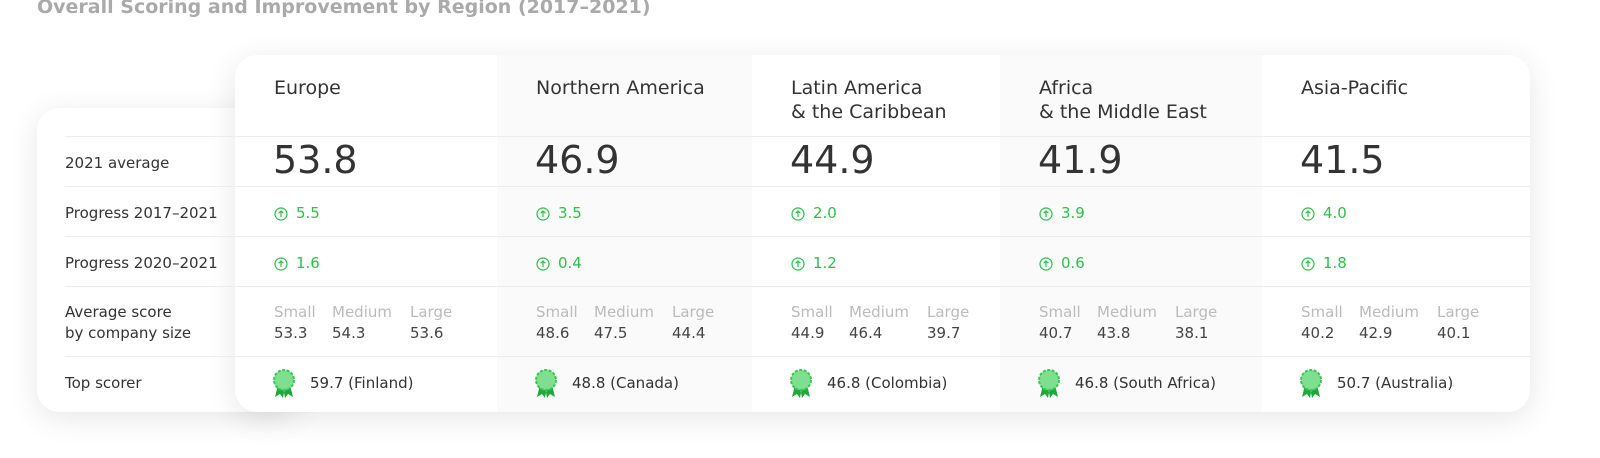  What do you see at coordinates (944, 333) in the screenshot?
I see `size-score: 39.7` at bounding box center [944, 333].